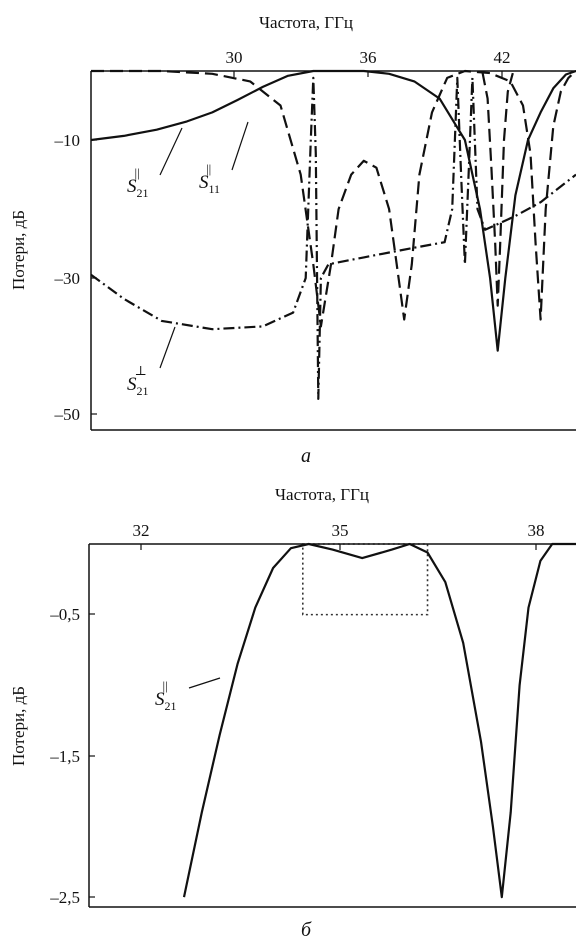 This screenshot has width=576, height=939. What do you see at coordinates (209, 178) in the screenshot?
I see `chart-a-s11-par-label: S11||` at bounding box center [209, 178].